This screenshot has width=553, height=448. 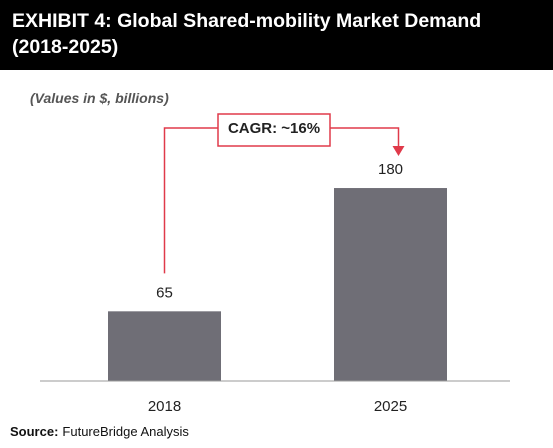 I want to click on source: Source: FutureBridge Analysis, so click(x=99, y=431).